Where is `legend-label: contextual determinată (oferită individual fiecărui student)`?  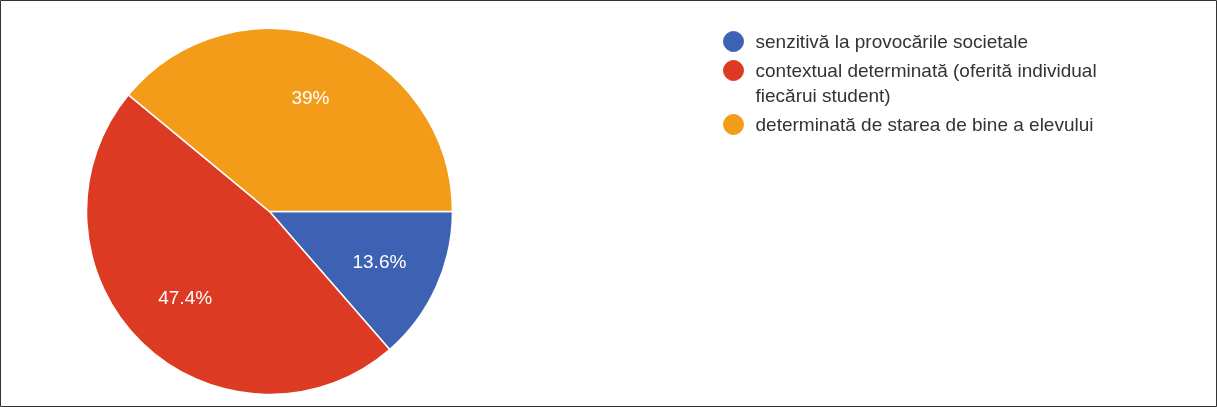 legend-label: contextual determinată (oferită individual fiecărui student) is located at coordinates (926, 83).